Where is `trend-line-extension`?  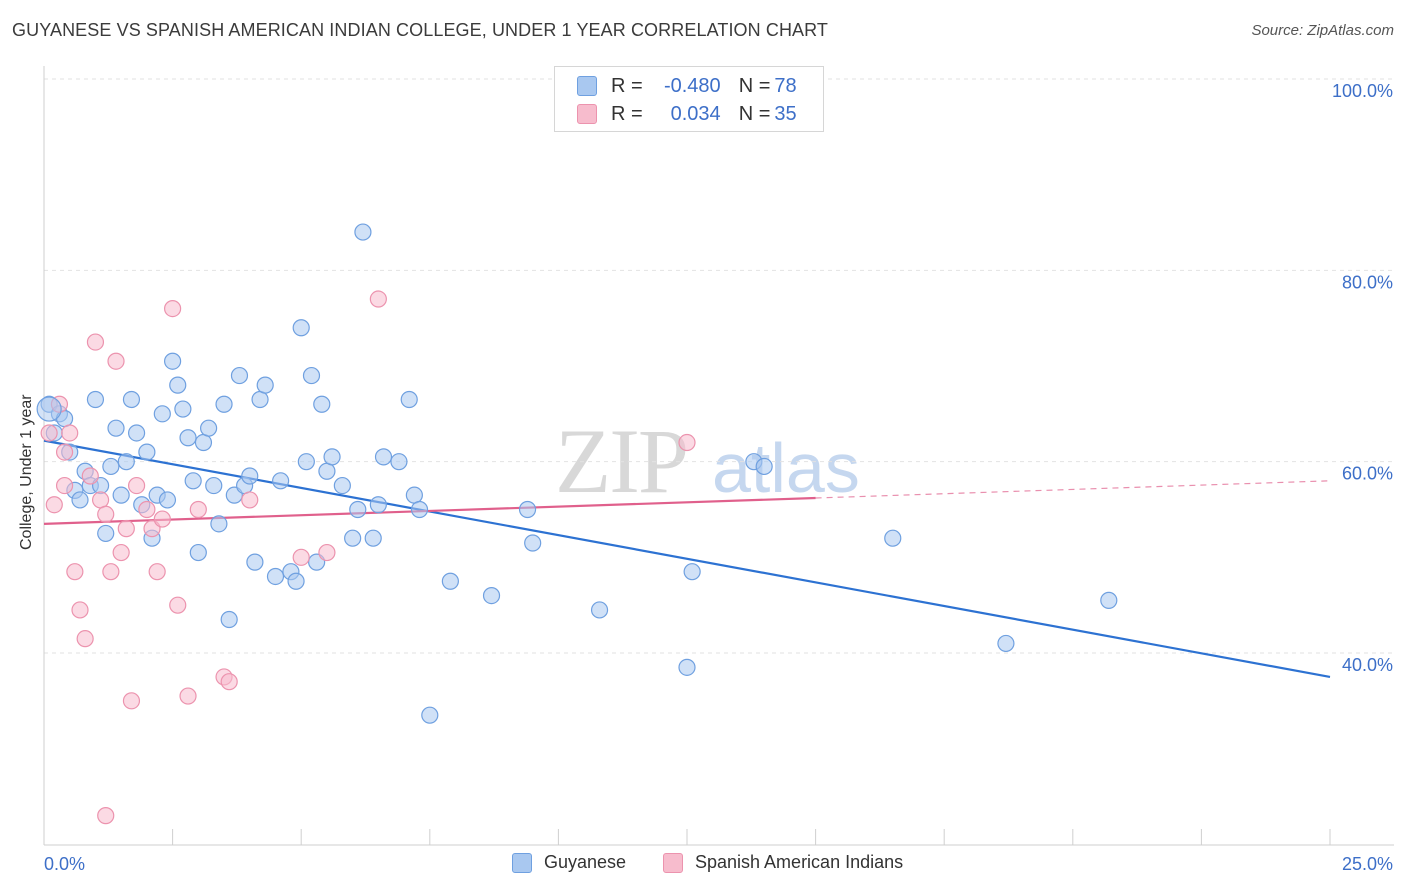
trend-line-extension is located at coordinates (1073, 489).